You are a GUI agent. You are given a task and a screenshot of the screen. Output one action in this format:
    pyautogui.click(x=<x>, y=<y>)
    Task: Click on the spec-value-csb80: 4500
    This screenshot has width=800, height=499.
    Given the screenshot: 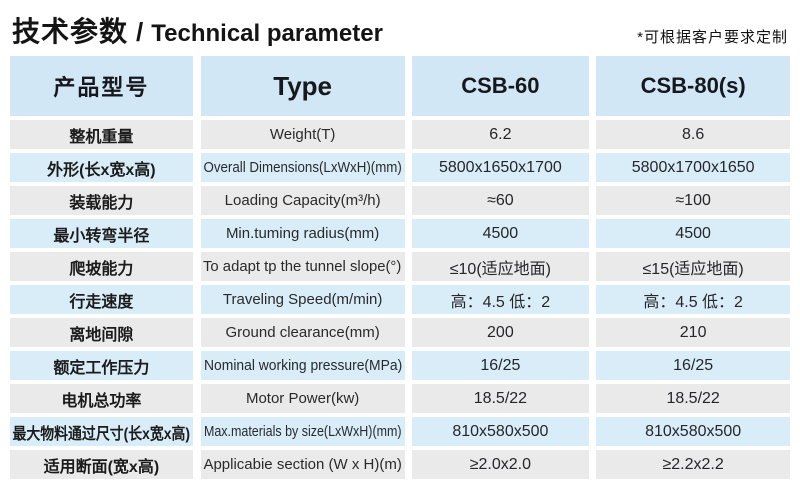 What is the action you would take?
    pyautogui.click(x=693, y=233)
    